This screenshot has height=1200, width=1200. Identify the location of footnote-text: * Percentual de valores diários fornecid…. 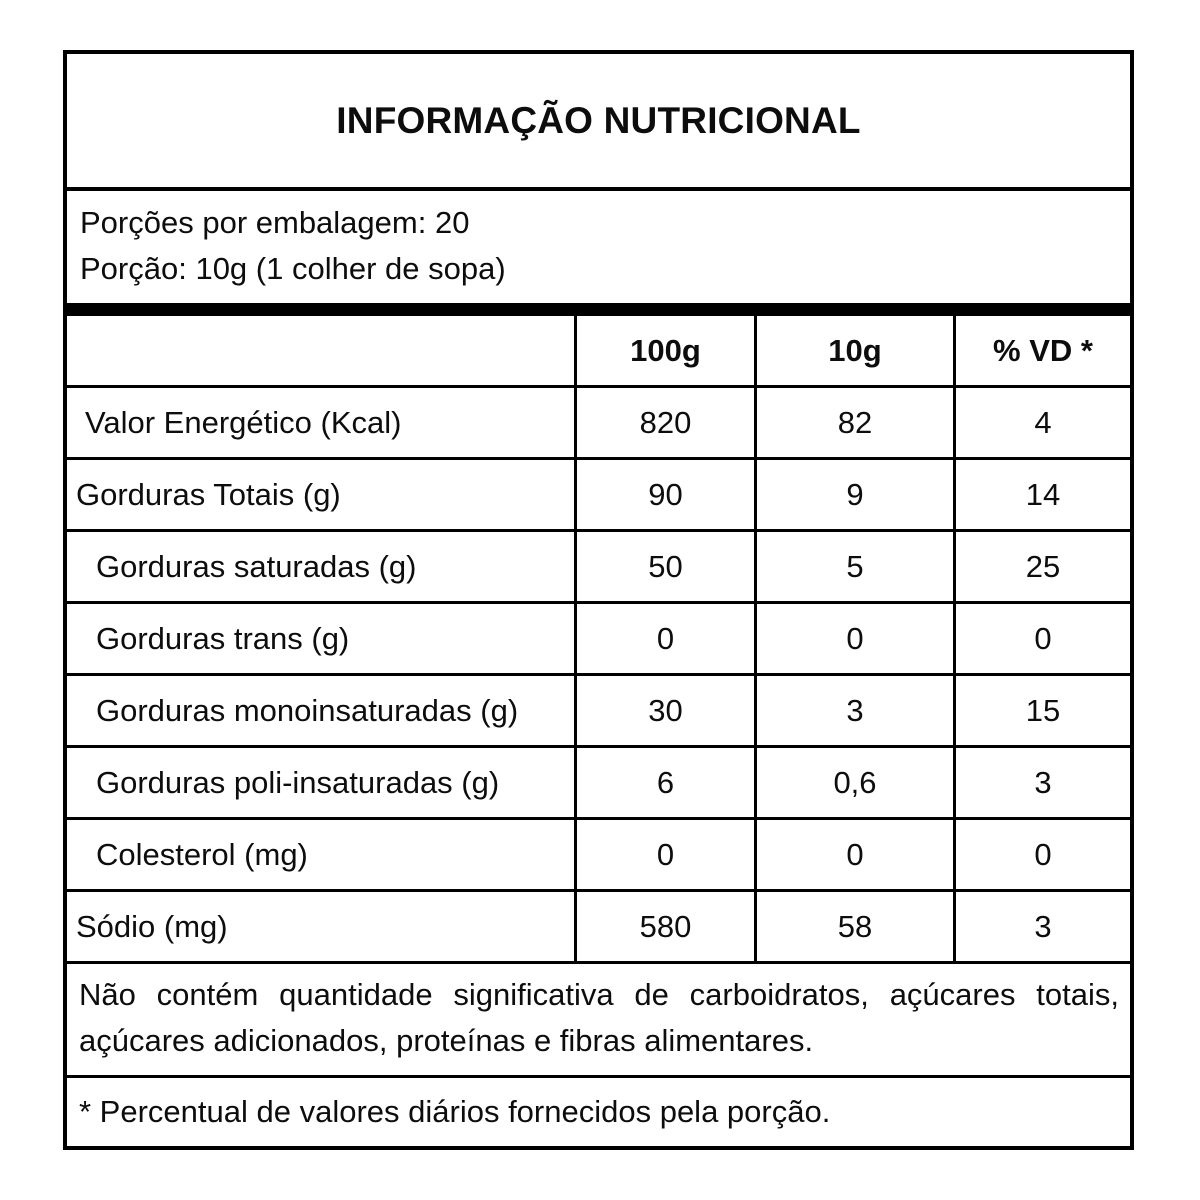
(455, 1111).